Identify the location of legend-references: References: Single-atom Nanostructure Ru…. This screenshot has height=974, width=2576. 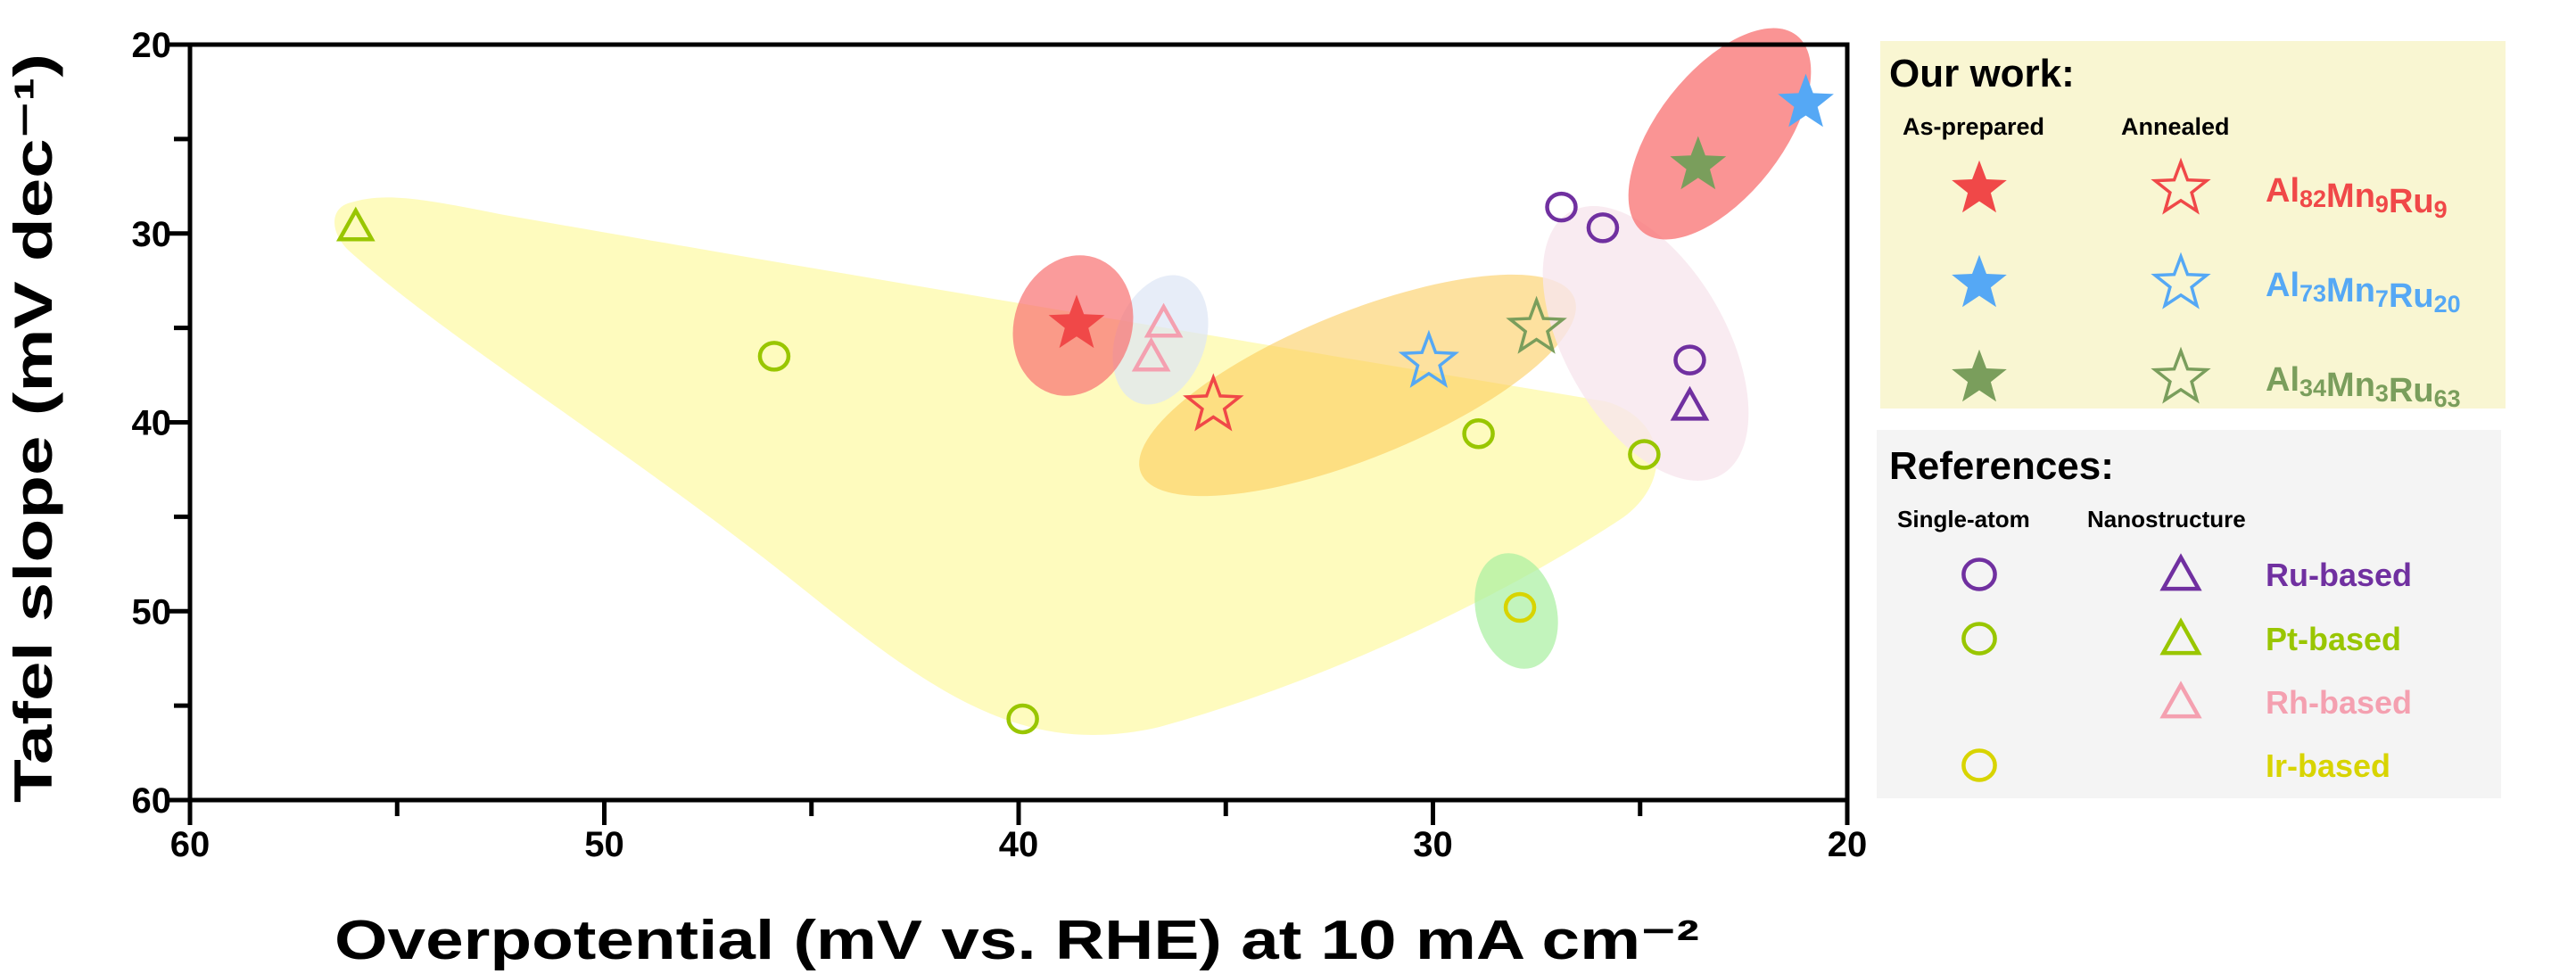
(2189, 614).